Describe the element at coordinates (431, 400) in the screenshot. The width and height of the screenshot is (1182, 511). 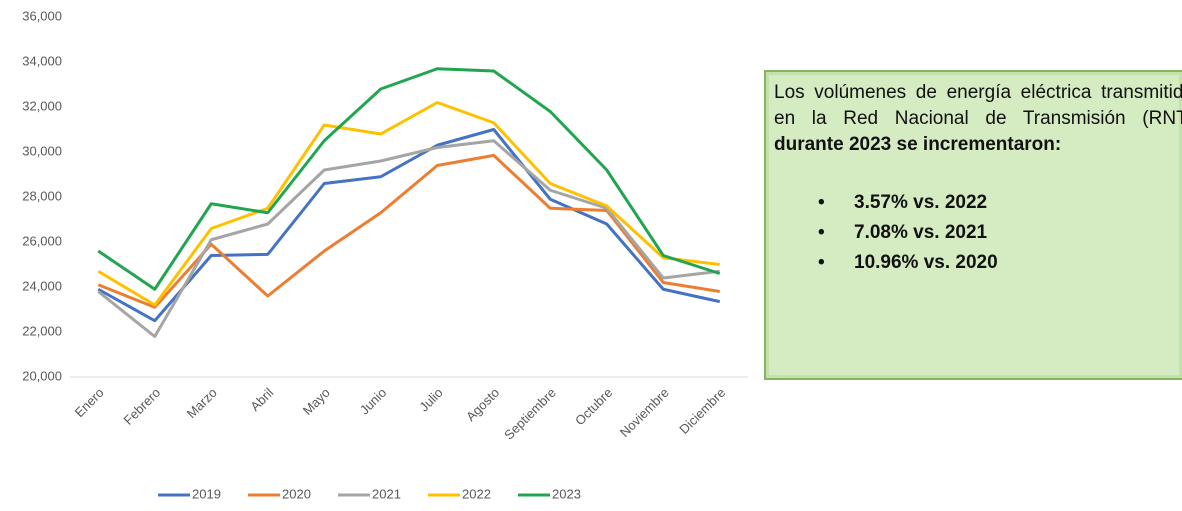
I see `x-tick-label: Julio` at that location.